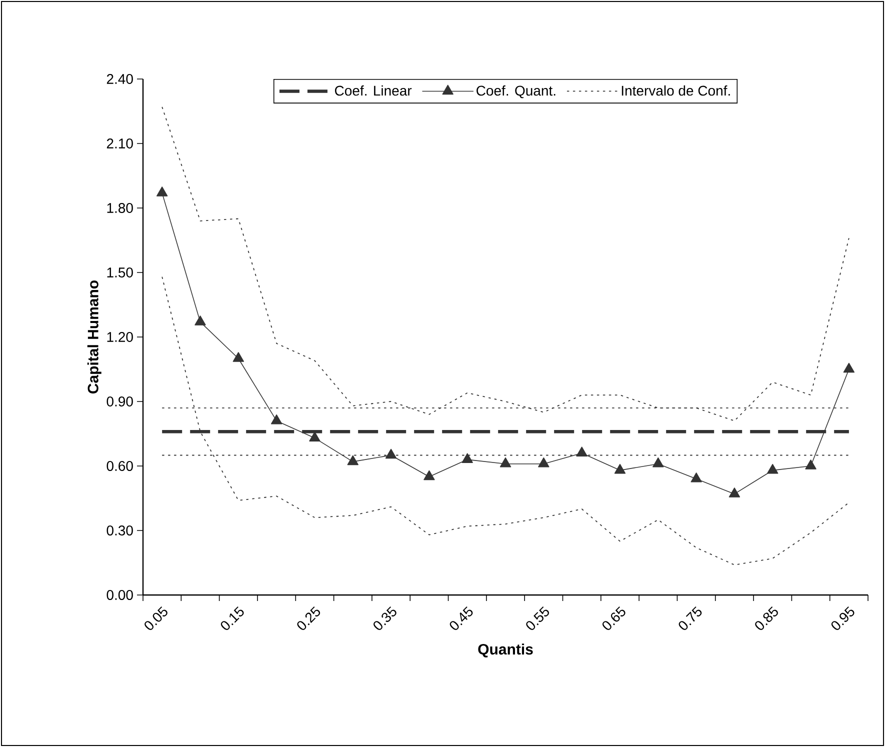  What do you see at coordinates (373, 90) in the screenshot?
I see `legend-label: Coef. Linear` at bounding box center [373, 90].